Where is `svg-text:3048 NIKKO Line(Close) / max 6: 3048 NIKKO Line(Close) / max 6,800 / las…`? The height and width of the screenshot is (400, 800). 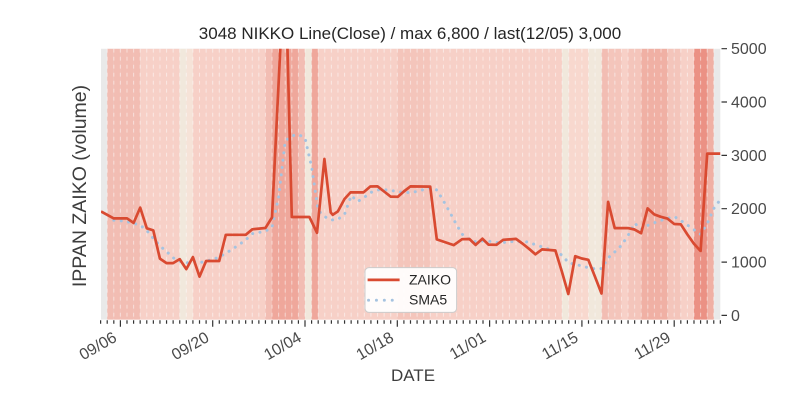 svg-text:3048 NIKKO Line(Close) / max 6: 3048 NIKKO Line(Close) / max 6,800 / las… is located at coordinates (410, 33).